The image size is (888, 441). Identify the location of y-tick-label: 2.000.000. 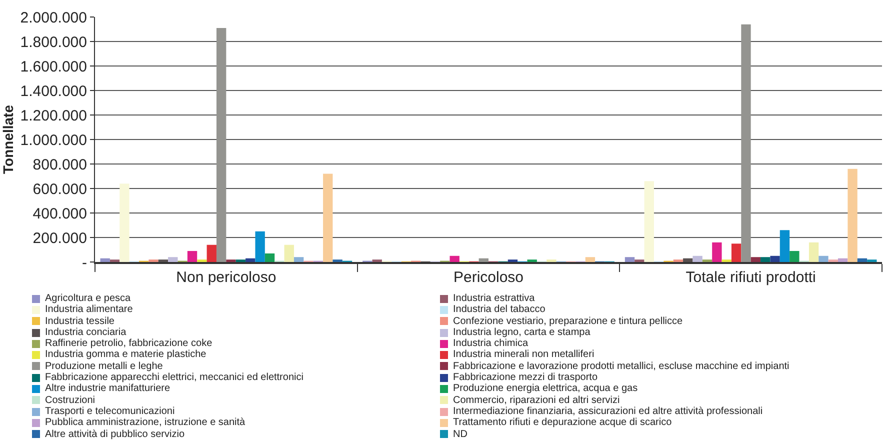
(53, 17).